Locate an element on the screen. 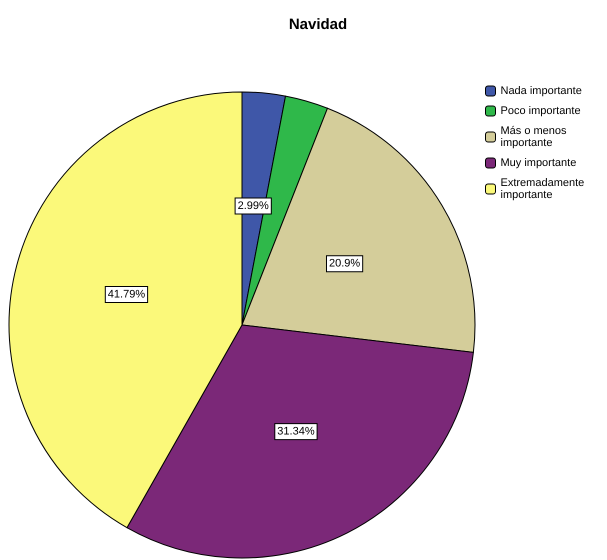 The height and width of the screenshot is (560, 607). data-label: 31.34% is located at coordinates (296, 432).